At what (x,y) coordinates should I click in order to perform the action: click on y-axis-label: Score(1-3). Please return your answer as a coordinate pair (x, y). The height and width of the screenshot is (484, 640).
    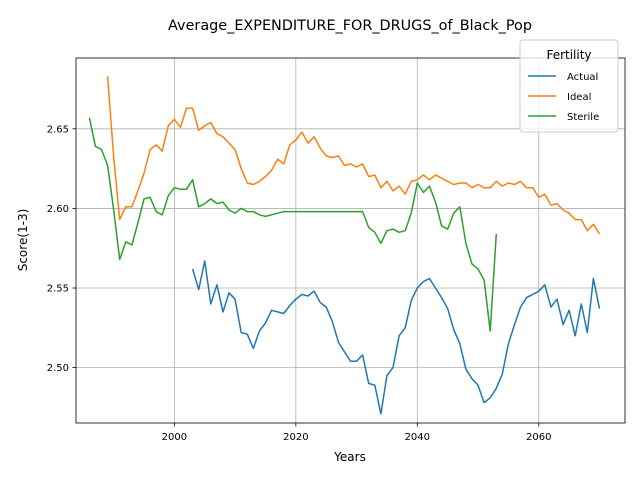
    Looking at the image, I should click on (23, 240).